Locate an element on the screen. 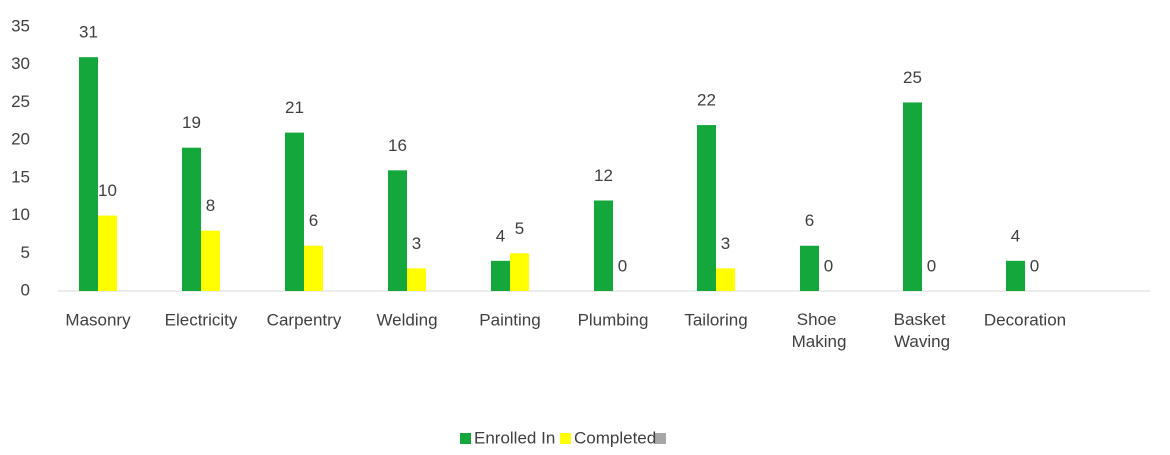 The height and width of the screenshot is (455, 1170). x-tick-label: Painting is located at coordinates (509, 319).